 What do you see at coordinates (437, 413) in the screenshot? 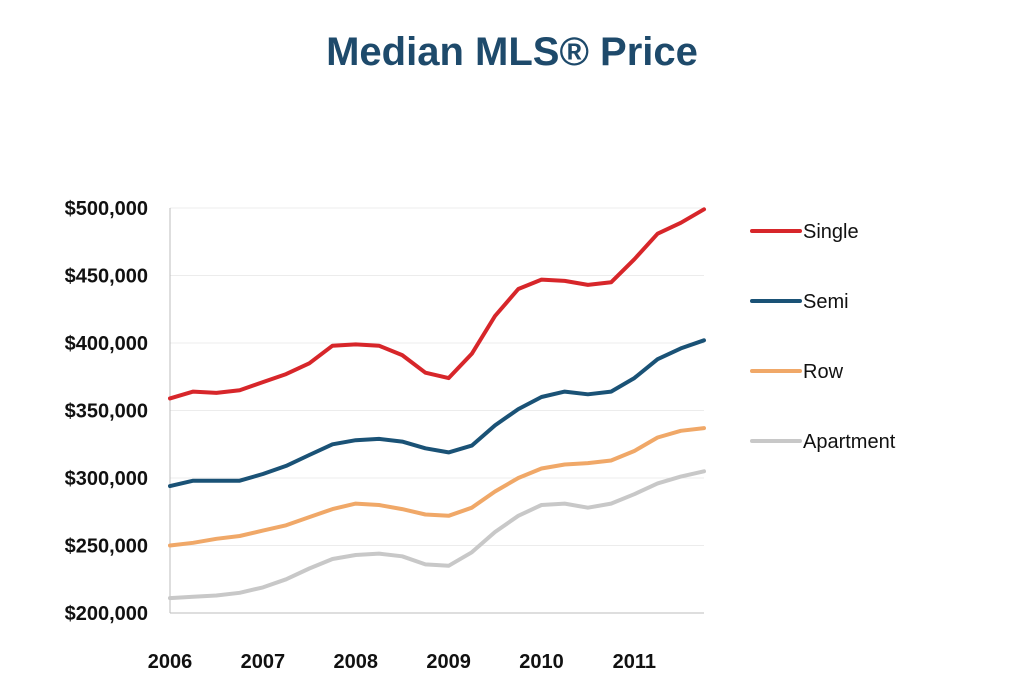
I see `series-line-semi` at bounding box center [437, 413].